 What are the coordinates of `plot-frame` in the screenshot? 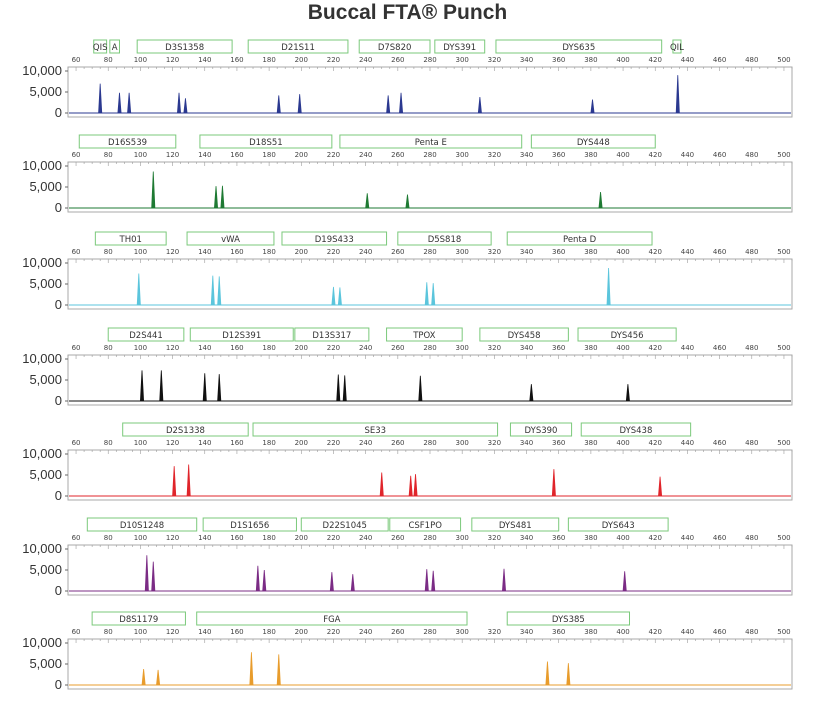 It's located at (430, 380).